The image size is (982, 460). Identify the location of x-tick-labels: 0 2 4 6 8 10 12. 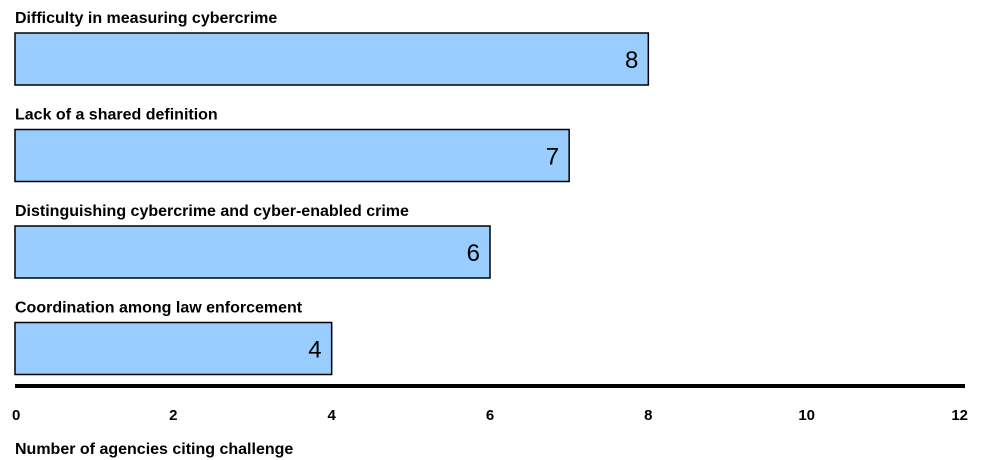
(490, 415).